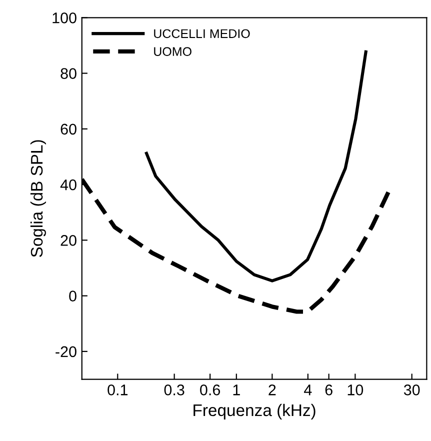 The image size is (431, 441). What do you see at coordinates (173, 51) in the screenshot?
I see `legend-label: UOMO` at bounding box center [173, 51].